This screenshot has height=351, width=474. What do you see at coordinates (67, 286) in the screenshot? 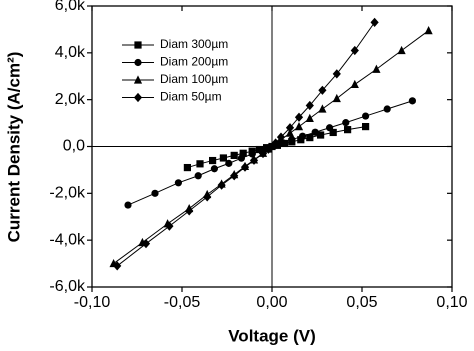
I see `y-tick-label: -6,0k` at bounding box center [67, 286].